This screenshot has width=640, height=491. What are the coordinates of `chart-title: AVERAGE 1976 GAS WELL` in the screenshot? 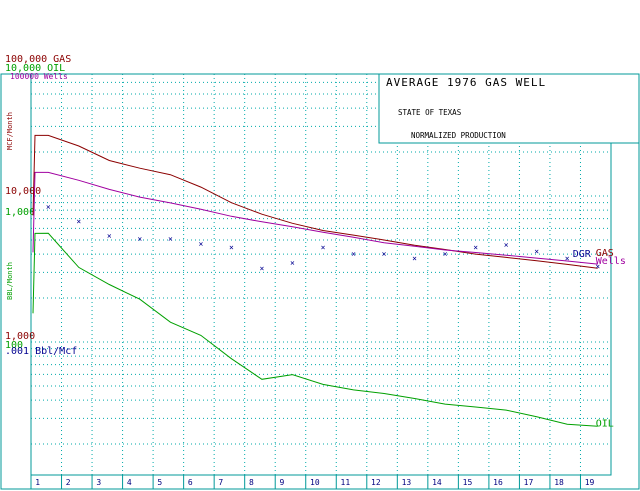 It's located at (466, 82).